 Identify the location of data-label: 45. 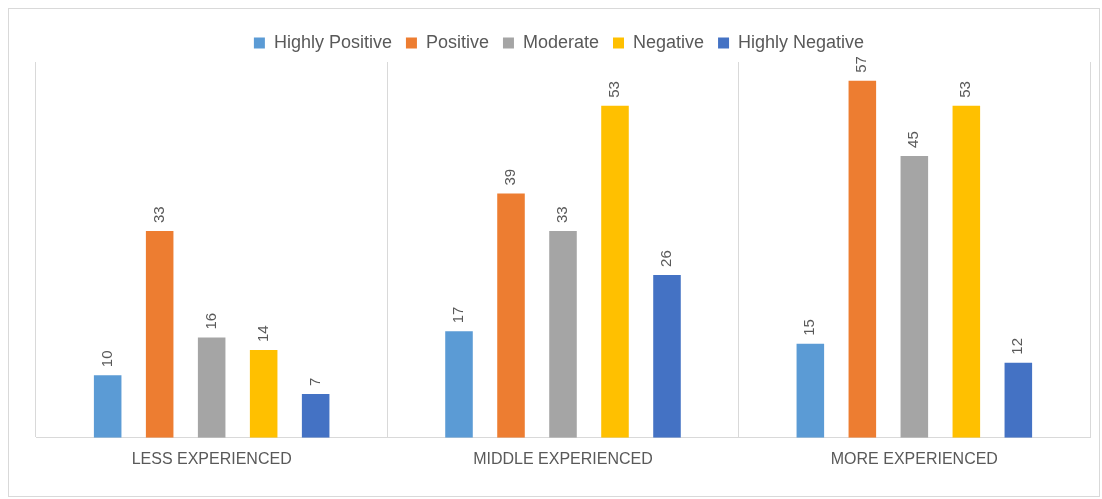
(913, 139).